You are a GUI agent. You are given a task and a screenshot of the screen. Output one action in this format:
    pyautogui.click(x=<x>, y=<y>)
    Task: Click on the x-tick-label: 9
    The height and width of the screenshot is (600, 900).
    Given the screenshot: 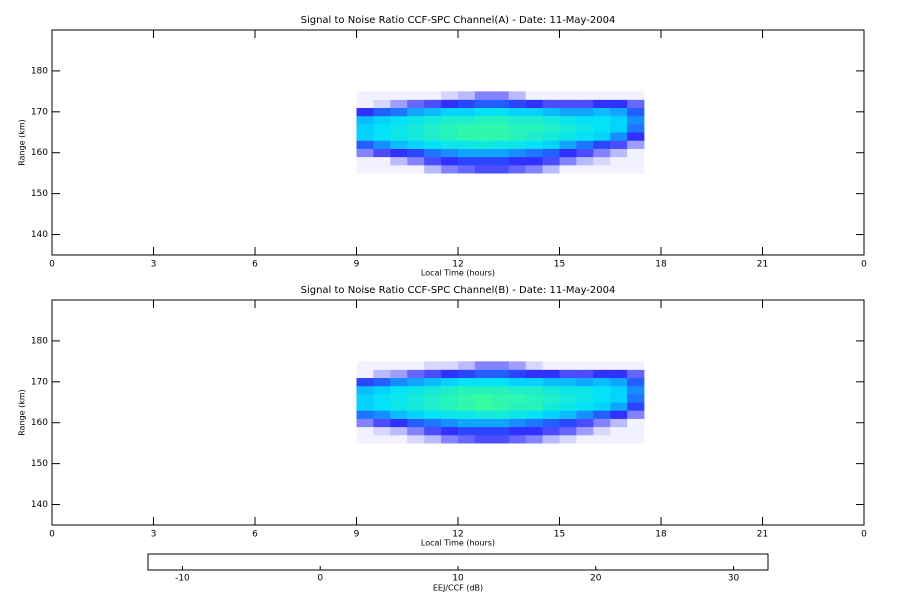 What is the action you would take?
    pyautogui.click(x=357, y=265)
    